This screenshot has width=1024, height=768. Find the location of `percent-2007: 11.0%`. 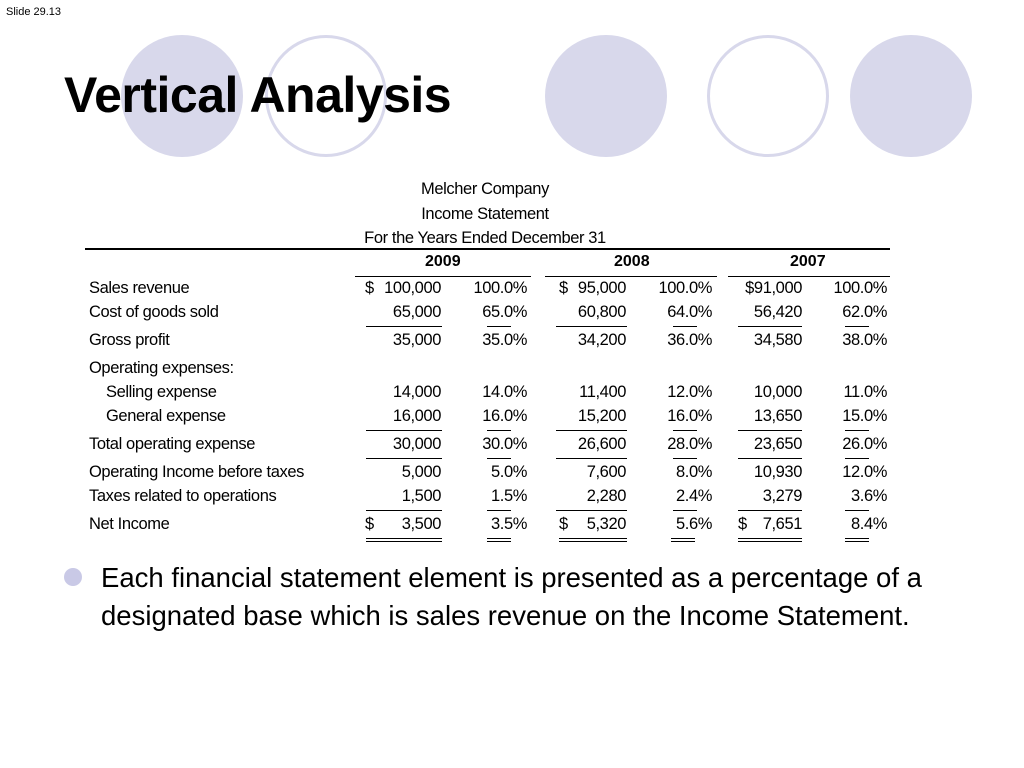

percent-2007: 11.0% is located at coordinates (865, 392).